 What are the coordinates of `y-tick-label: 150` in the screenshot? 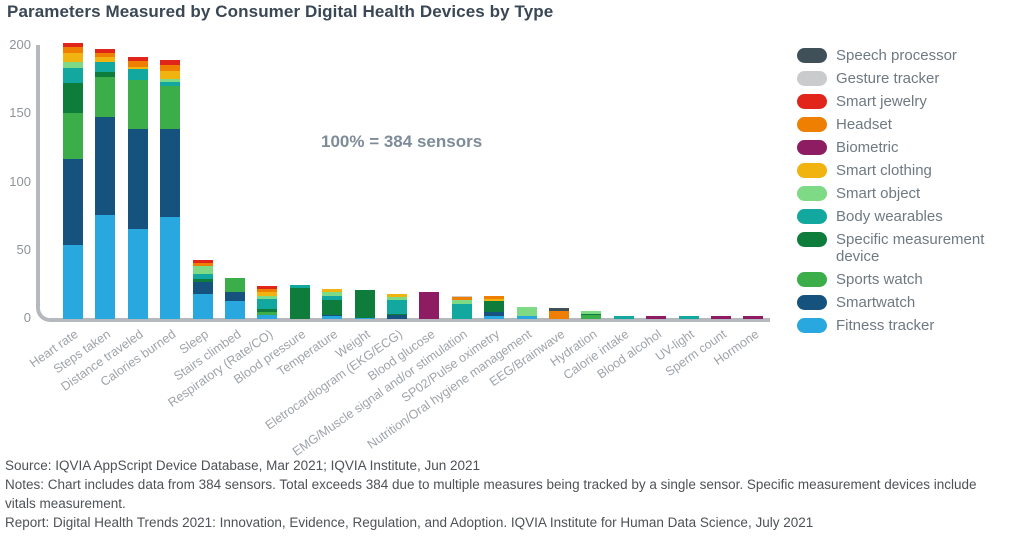 It's located at (20, 113).